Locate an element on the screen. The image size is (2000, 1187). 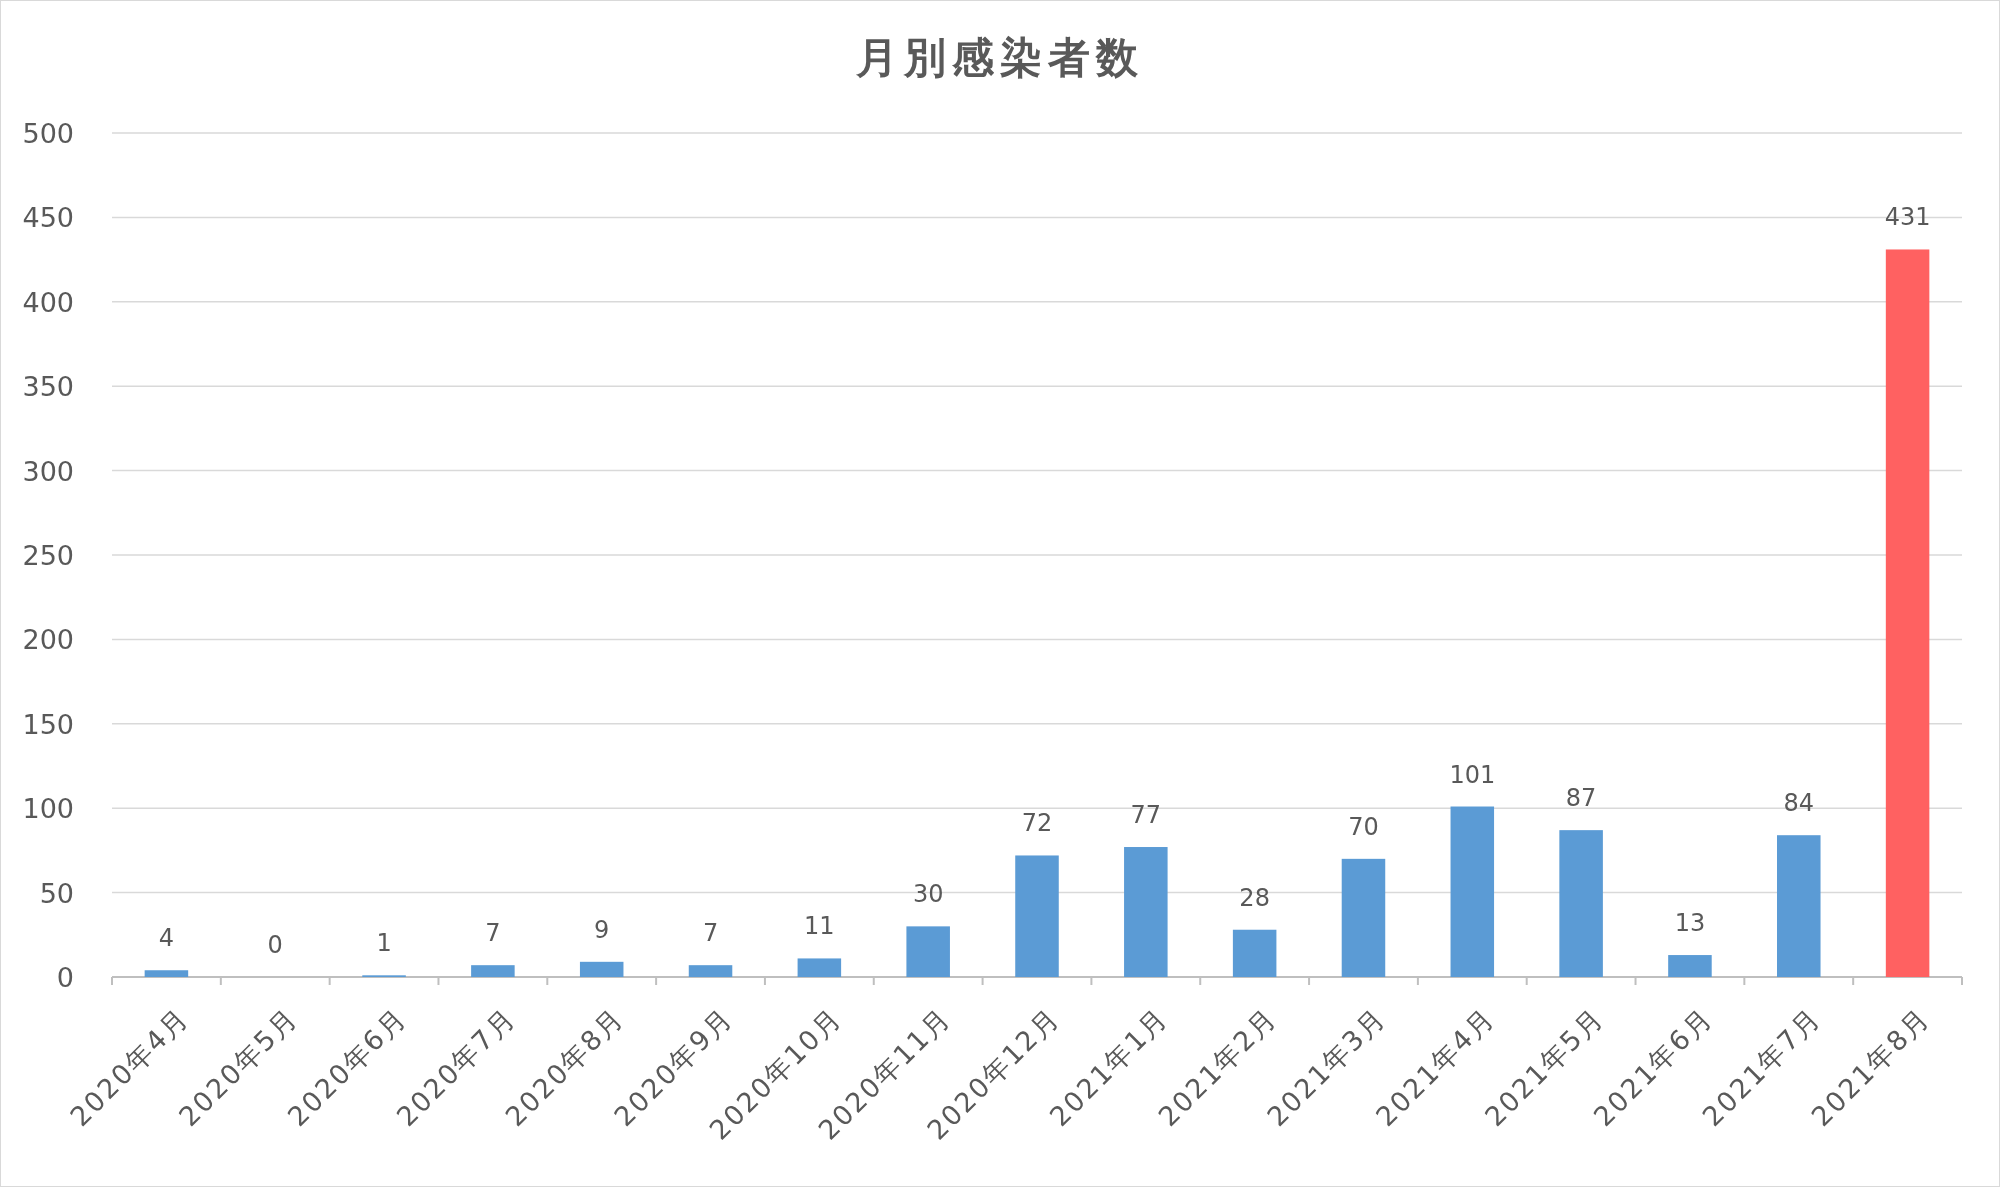
data-label: 87 is located at coordinates (1581, 798).